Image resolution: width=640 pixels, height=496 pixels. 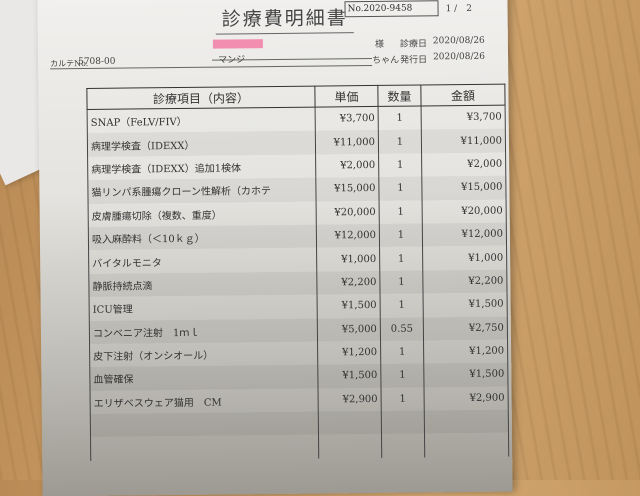 I want to click on amount-cell: ¥2,900, so click(x=466, y=398).